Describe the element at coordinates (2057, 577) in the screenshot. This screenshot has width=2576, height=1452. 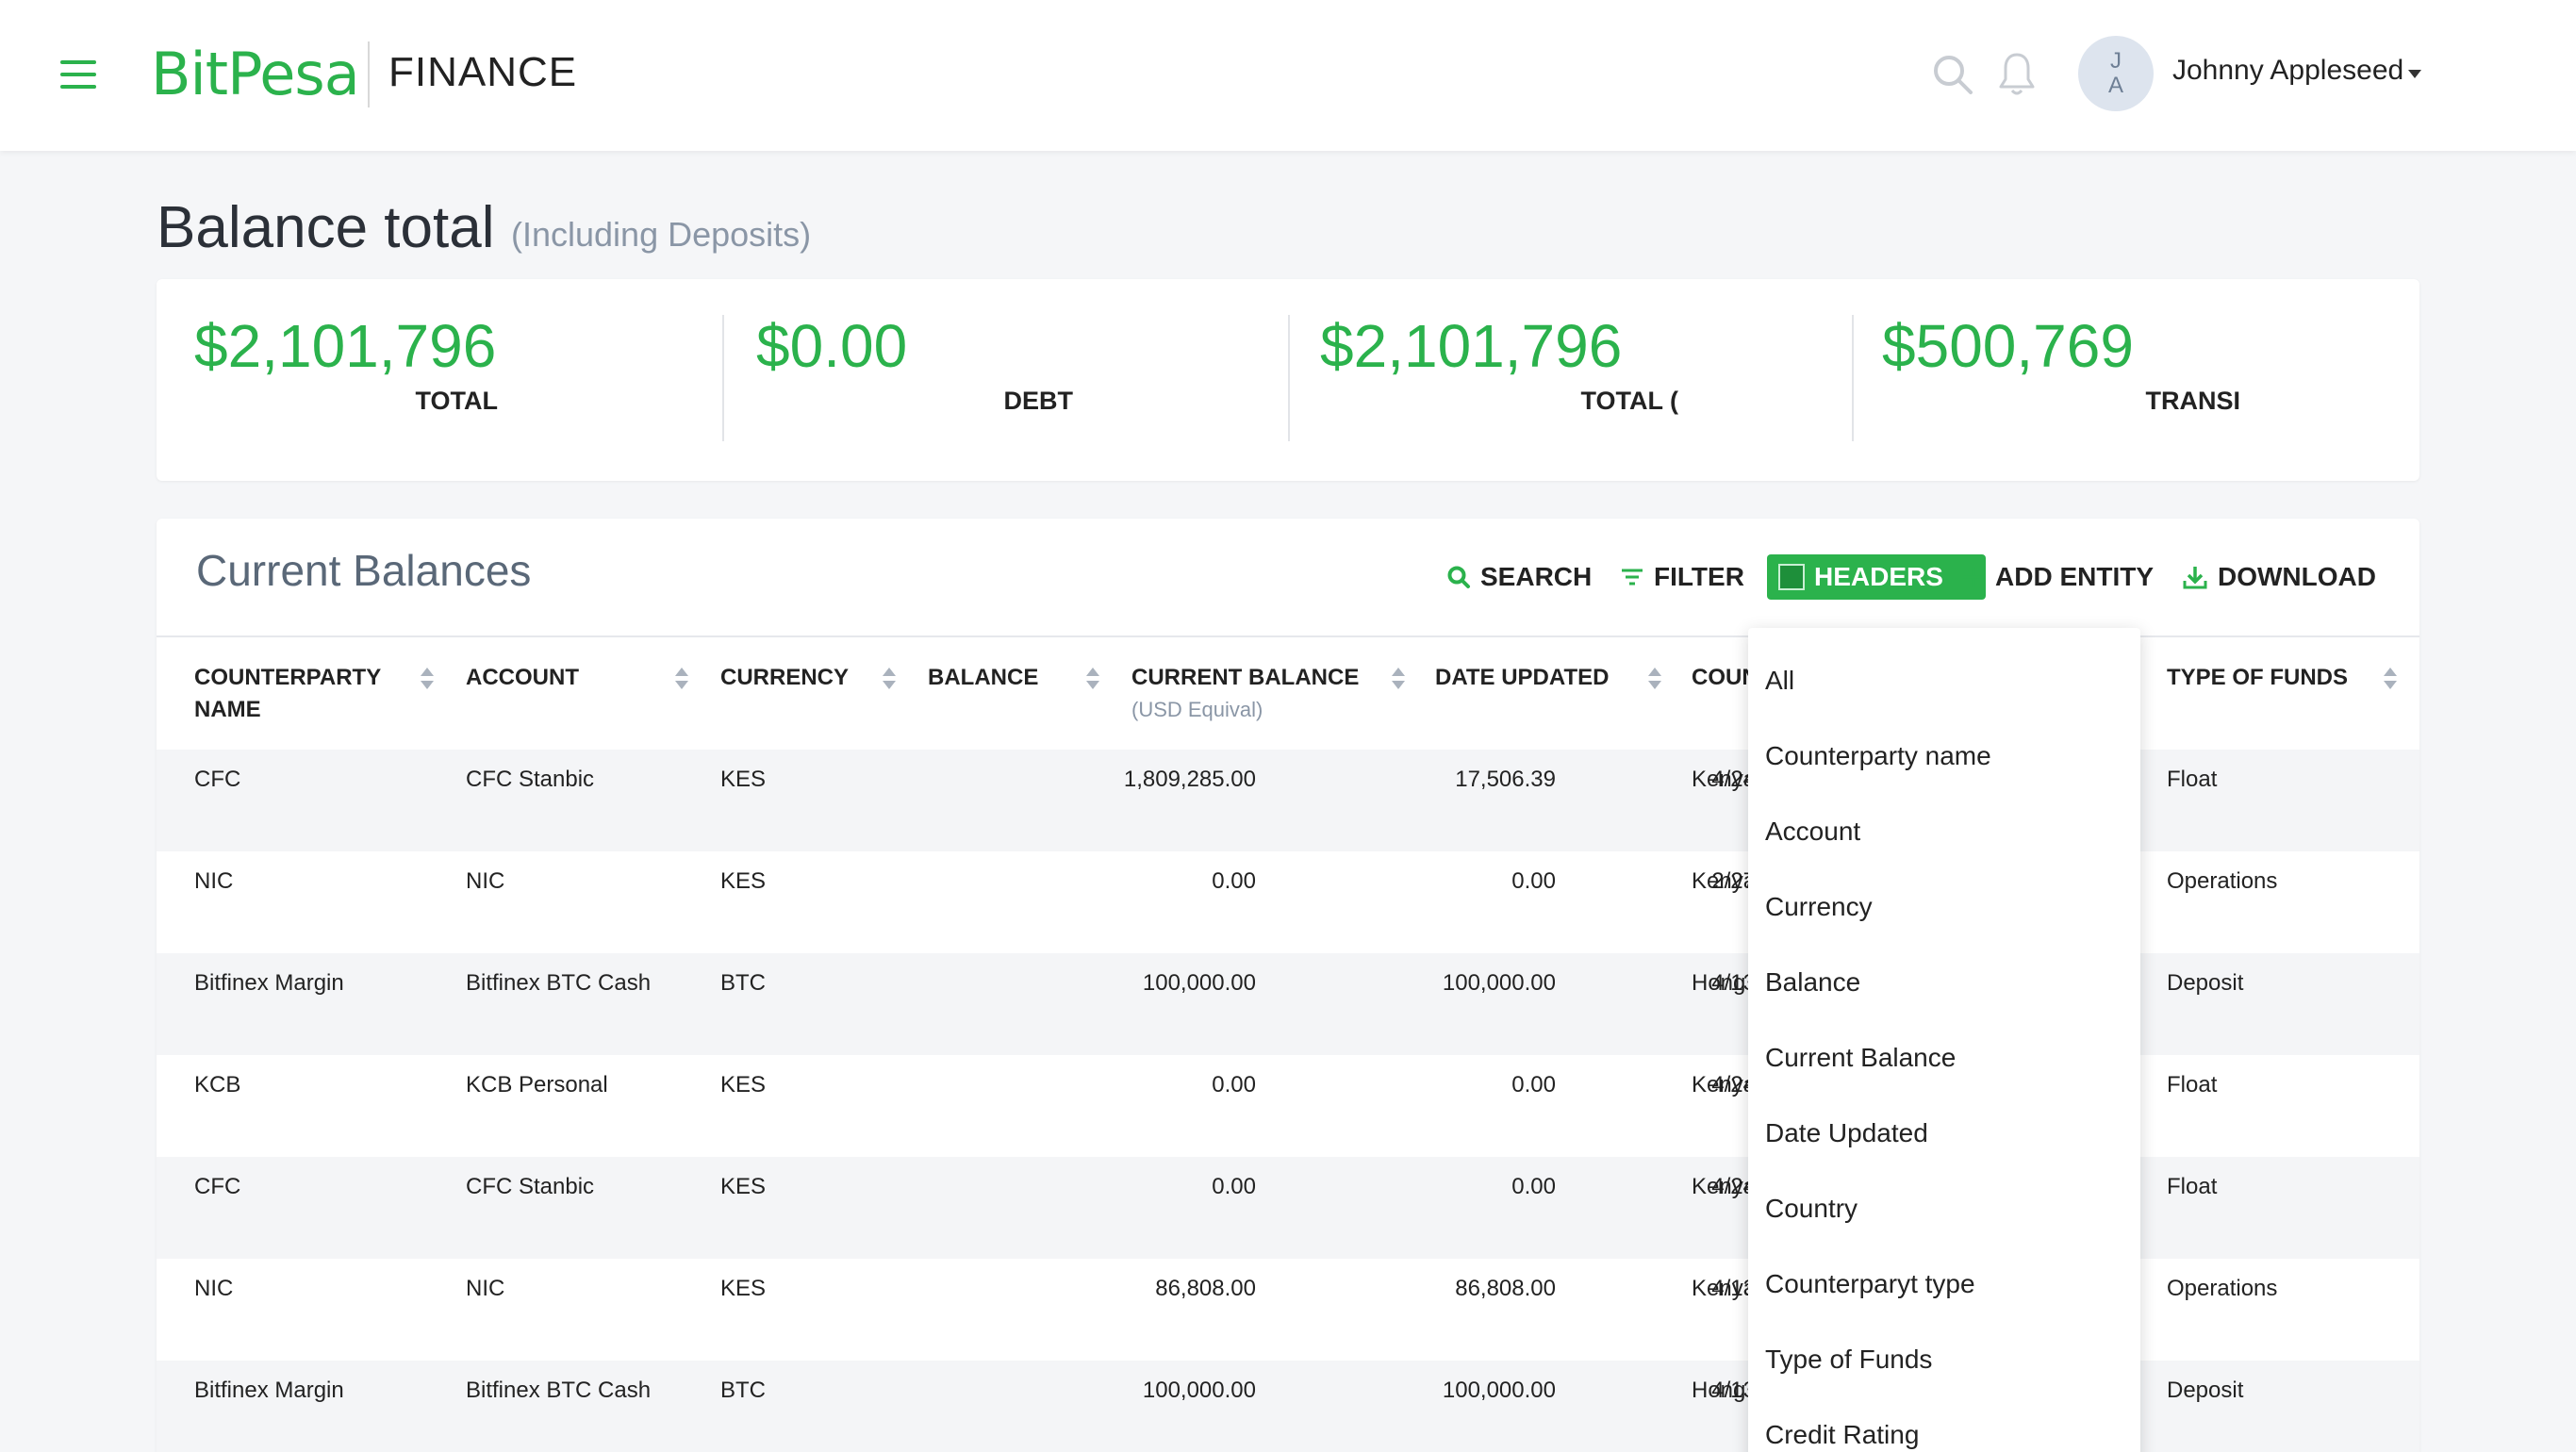
I see `add-entity-button: ADD ENTITY` at that location.